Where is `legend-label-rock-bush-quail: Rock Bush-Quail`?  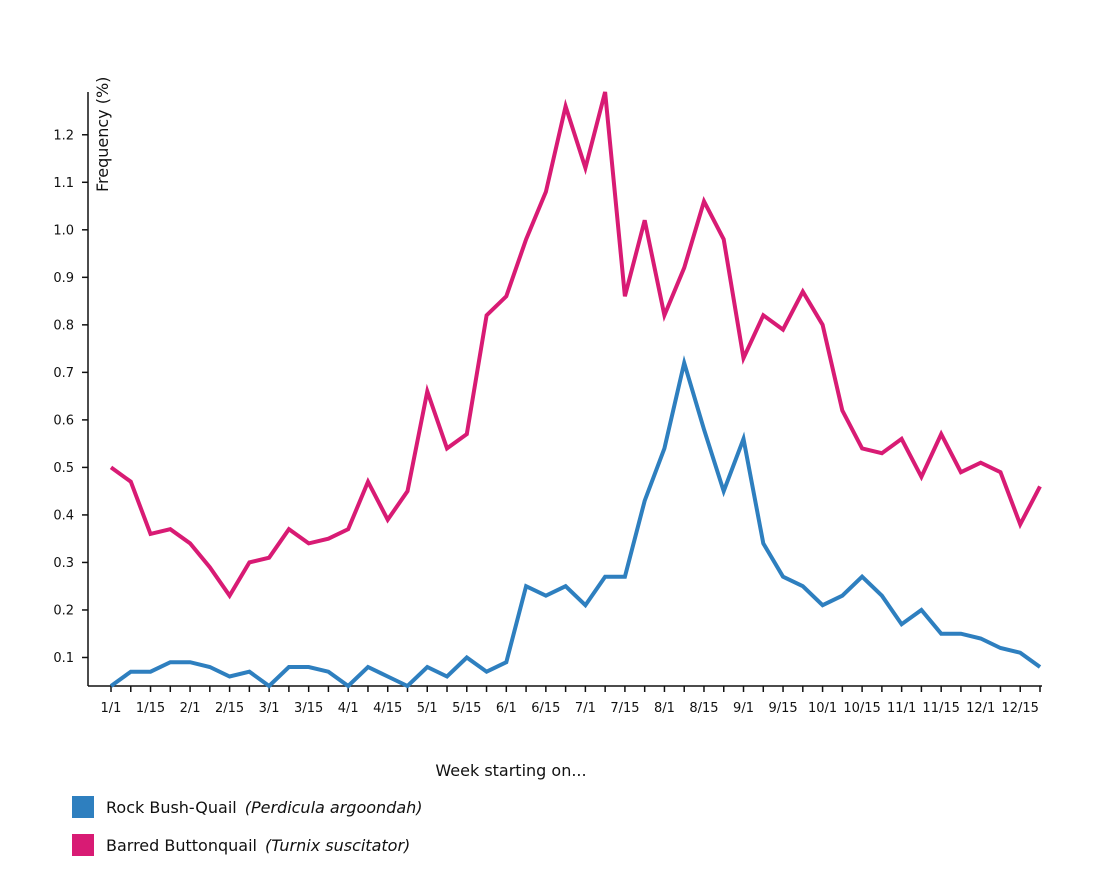 legend-label-rock-bush-quail: Rock Bush-Quail is located at coordinates (171, 807).